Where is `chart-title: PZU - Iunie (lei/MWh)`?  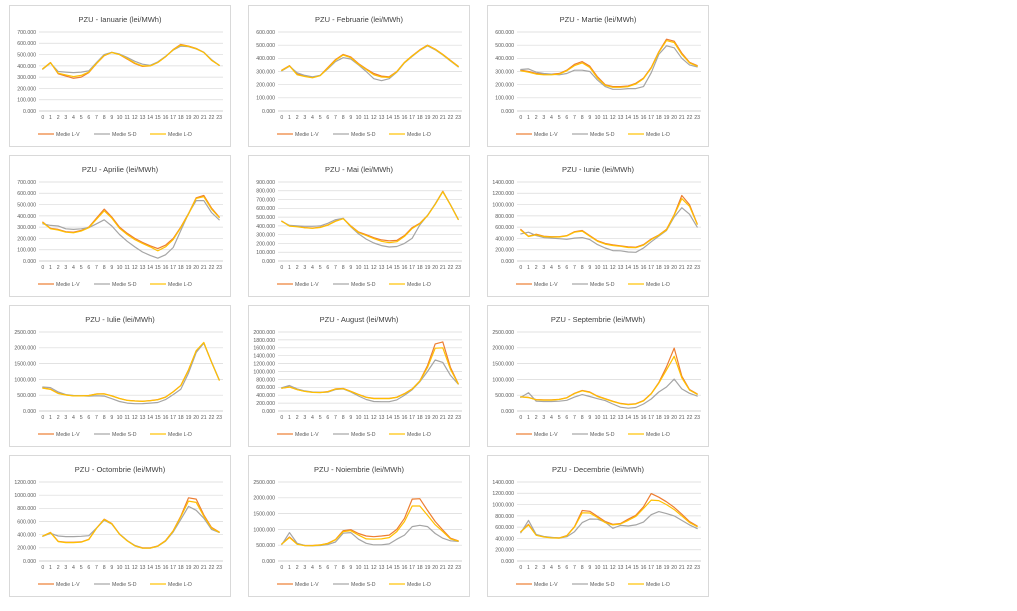
chart-title: PZU - Iunie (lei/MWh) is located at coordinates (598, 169).